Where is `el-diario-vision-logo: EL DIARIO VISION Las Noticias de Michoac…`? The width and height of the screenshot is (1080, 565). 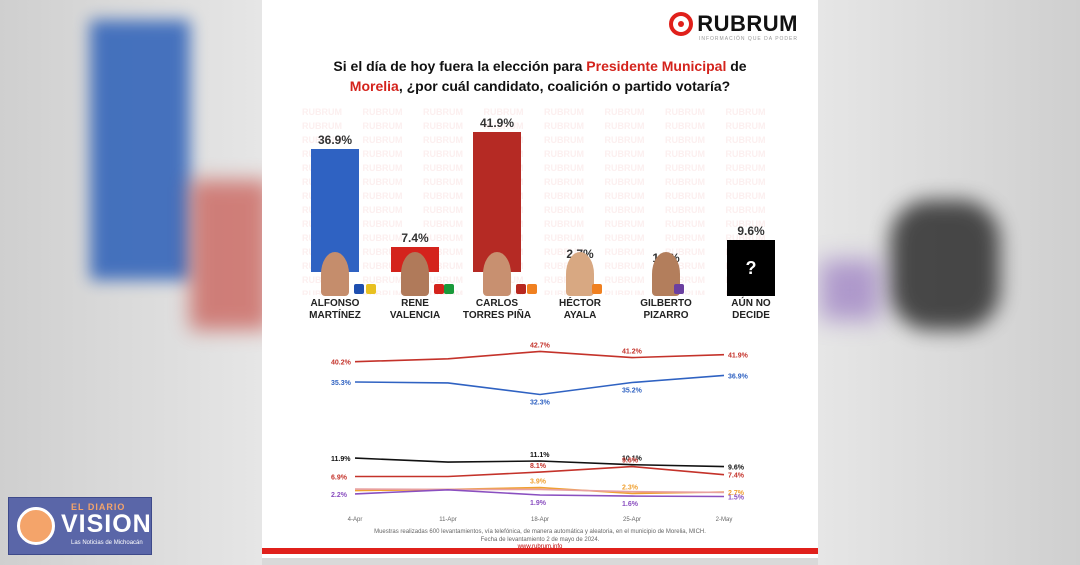
el-diario-vision-logo: EL DIARIO VISION Las Noticias de Michoac… is located at coordinates (80, 526).